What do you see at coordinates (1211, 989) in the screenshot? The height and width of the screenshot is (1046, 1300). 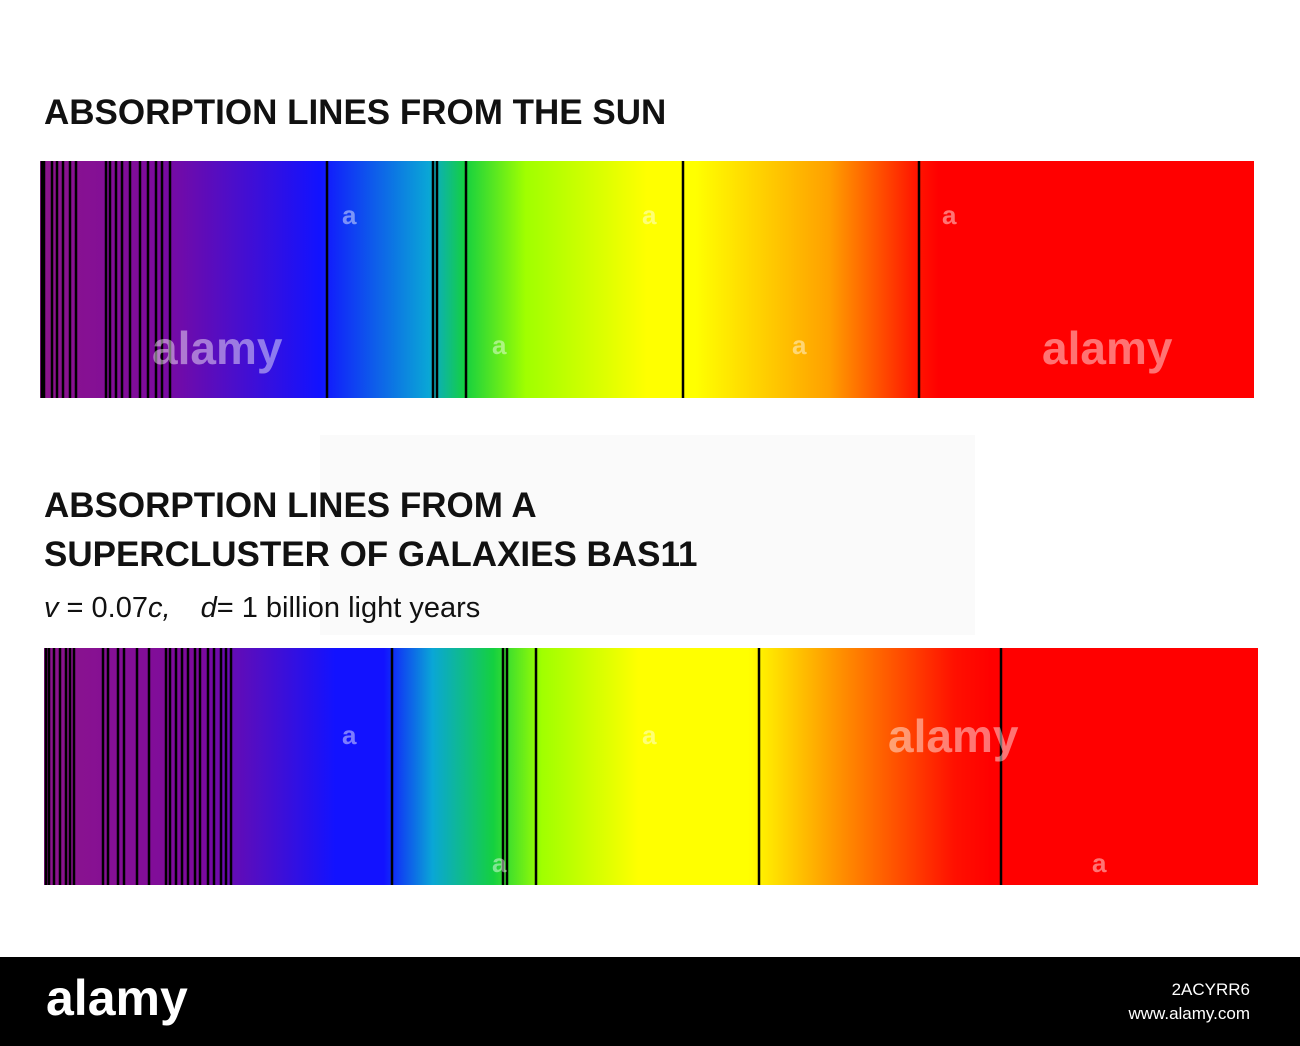 I see `image-id: 2ACYRR6` at bounding box center [1211, 989].